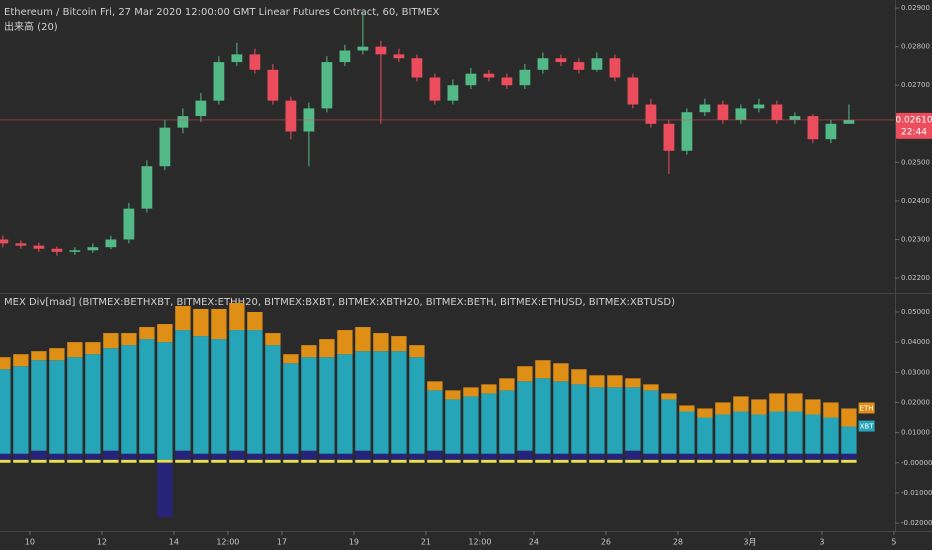  What do you see at coordinates (426, 542) in the screenshot?
I see `x-tick-label: 21` at bounding box center [426, 542].